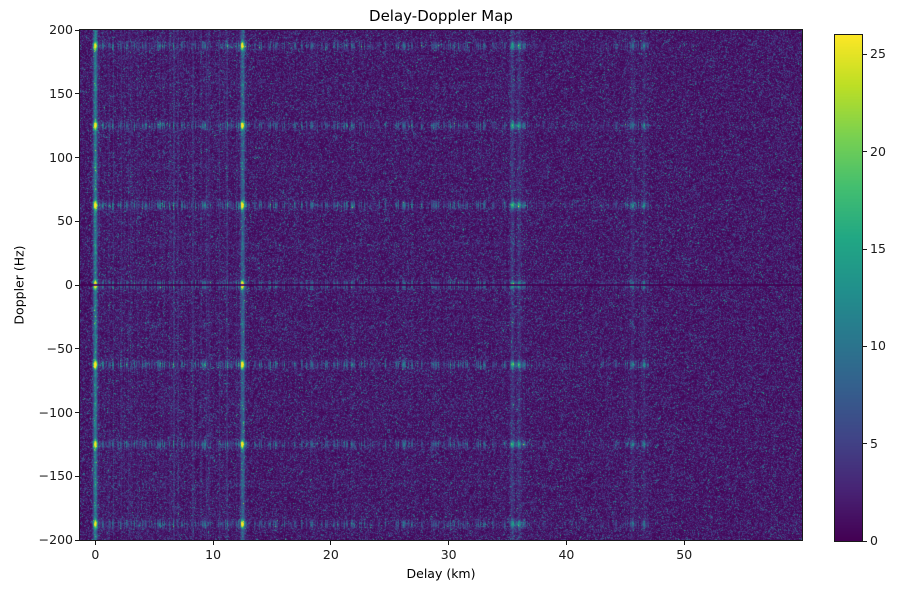  Describe the element at coordinates (878, 54) in the screenshot. I see `colorbar-tick-label: 25` at that location.